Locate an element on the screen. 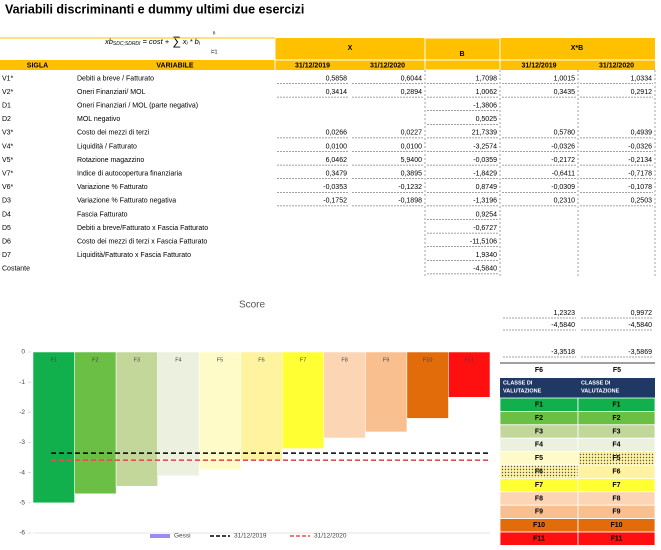  class-label: F4 is located at coordinates (616, 445).